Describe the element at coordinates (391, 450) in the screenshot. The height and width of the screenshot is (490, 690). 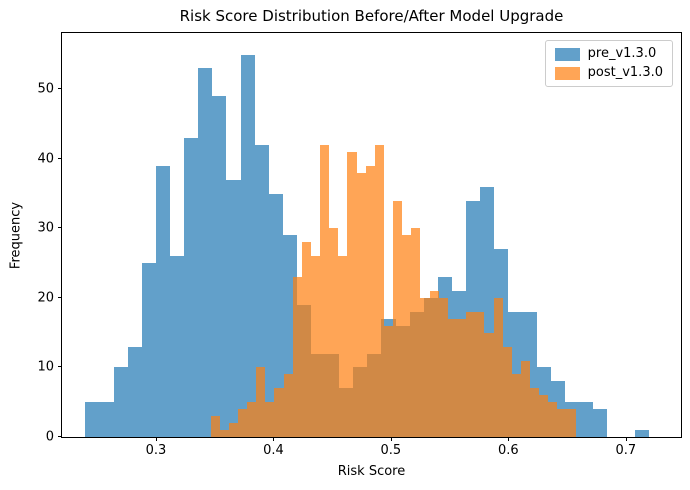
I see `x-tick-label: 0.5` at that location.